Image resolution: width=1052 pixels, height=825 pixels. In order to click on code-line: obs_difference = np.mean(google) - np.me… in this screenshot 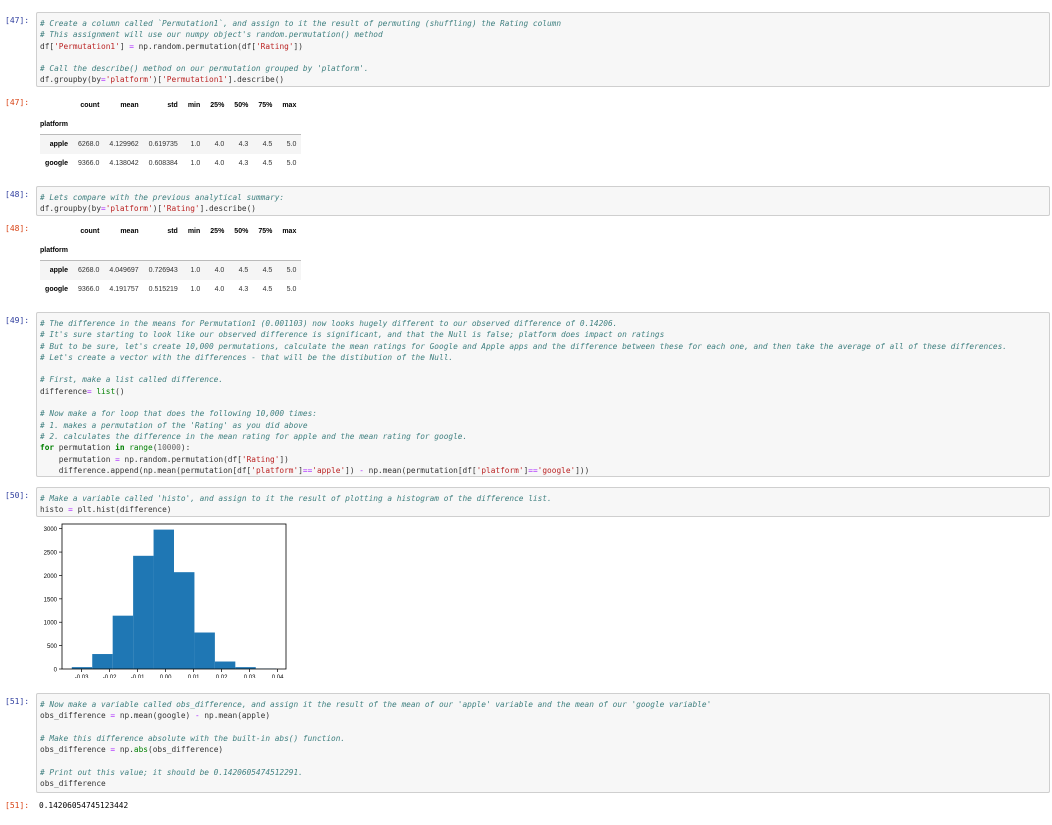, I will do `click(155, 716)`.